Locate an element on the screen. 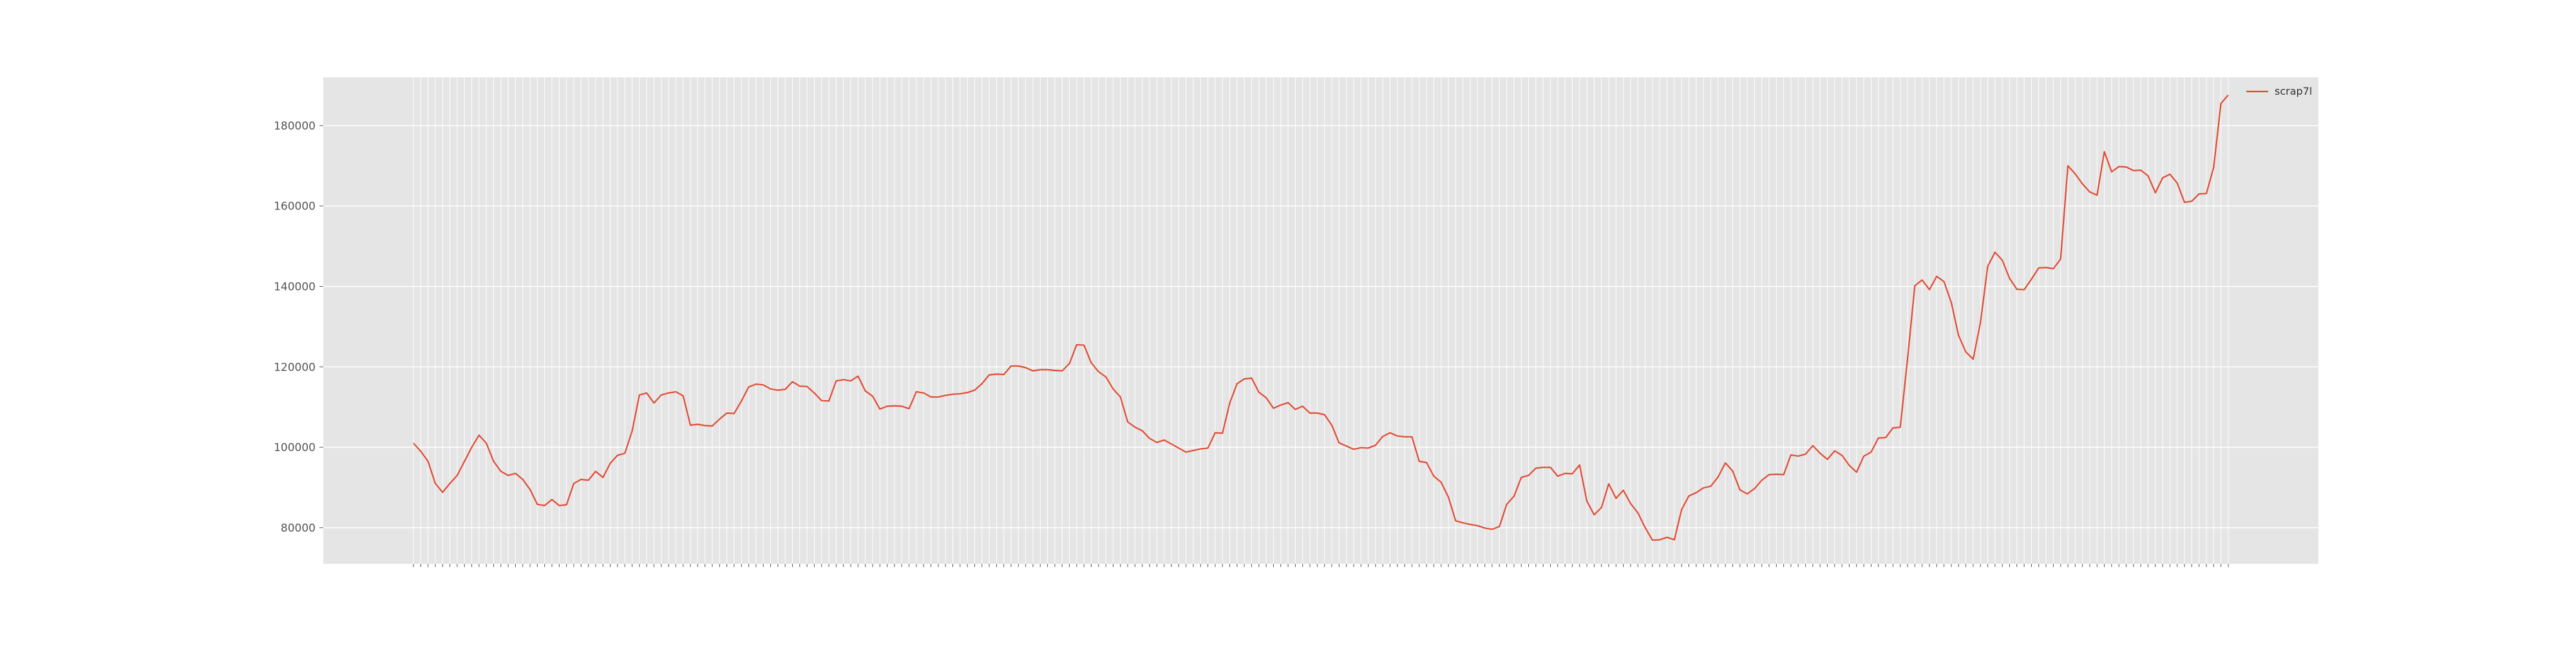  y-tick-label: 160000 is located at coordinates (295, 206).